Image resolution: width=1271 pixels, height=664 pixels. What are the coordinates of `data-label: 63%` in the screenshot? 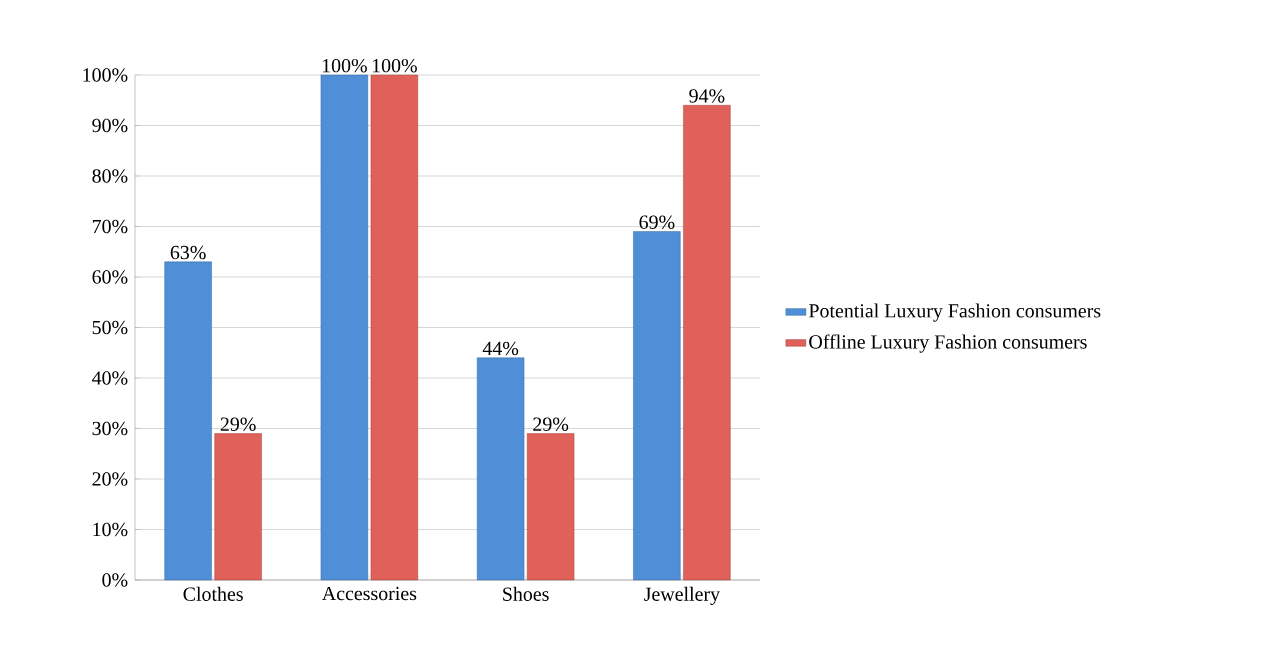 It's located at (188, 252).